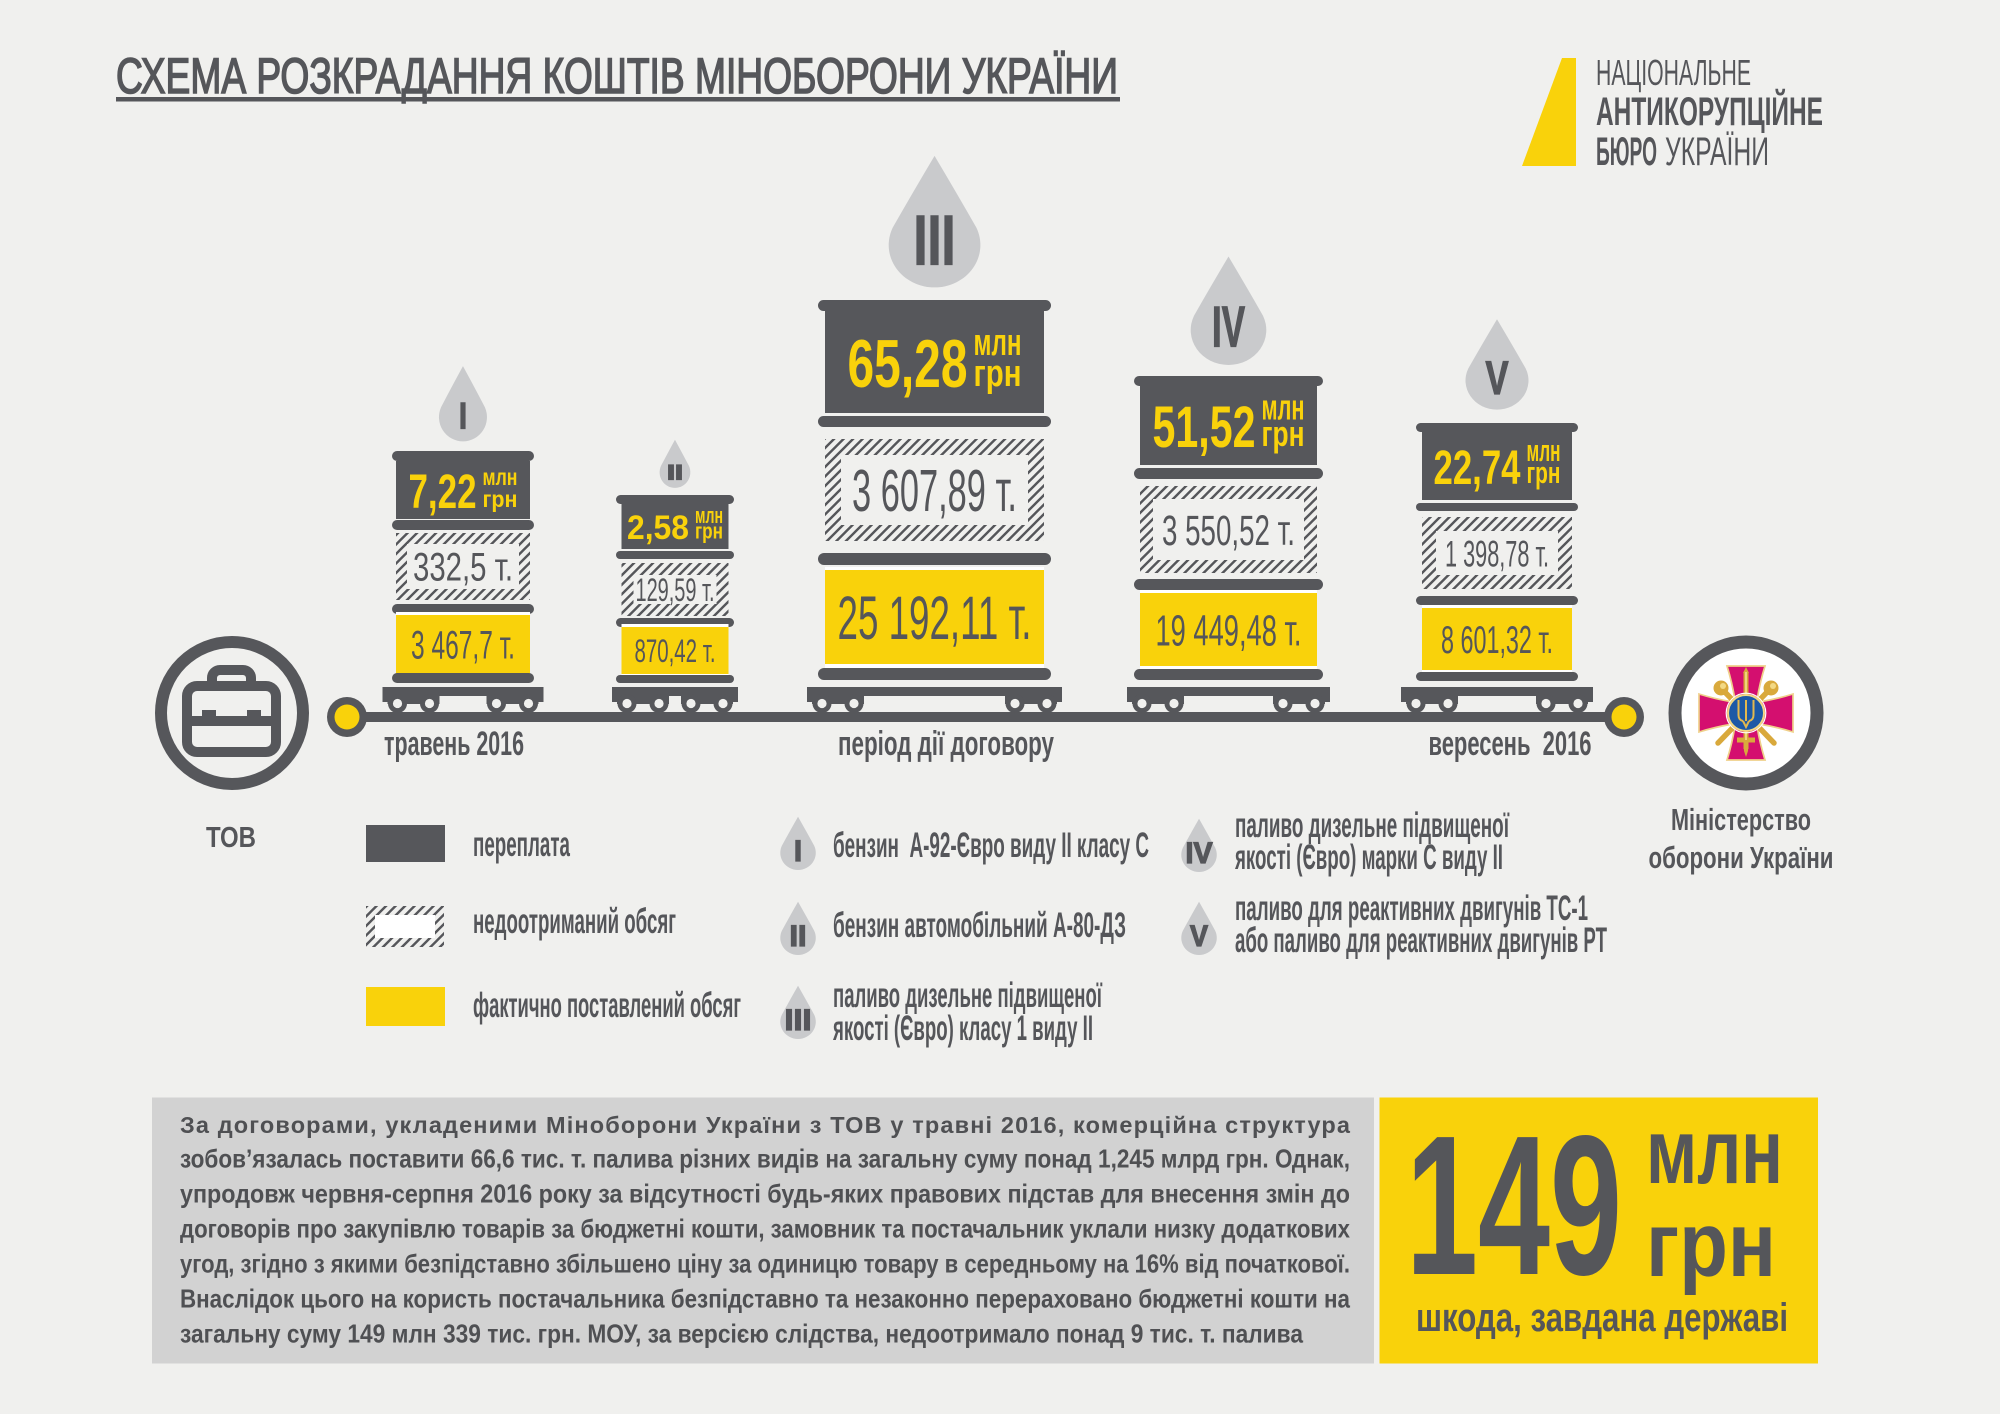 This screenshot has width=2000, height=1414. What do you see at coordinates (946, 744) in the screenshot?
I see `svg-text: період дії договору` at bounding box center [946, 744].